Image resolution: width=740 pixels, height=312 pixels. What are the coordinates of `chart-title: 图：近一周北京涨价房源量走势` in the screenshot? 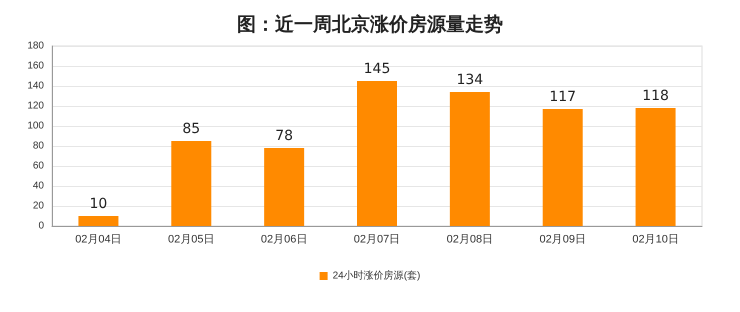 It's located at (370, 25).